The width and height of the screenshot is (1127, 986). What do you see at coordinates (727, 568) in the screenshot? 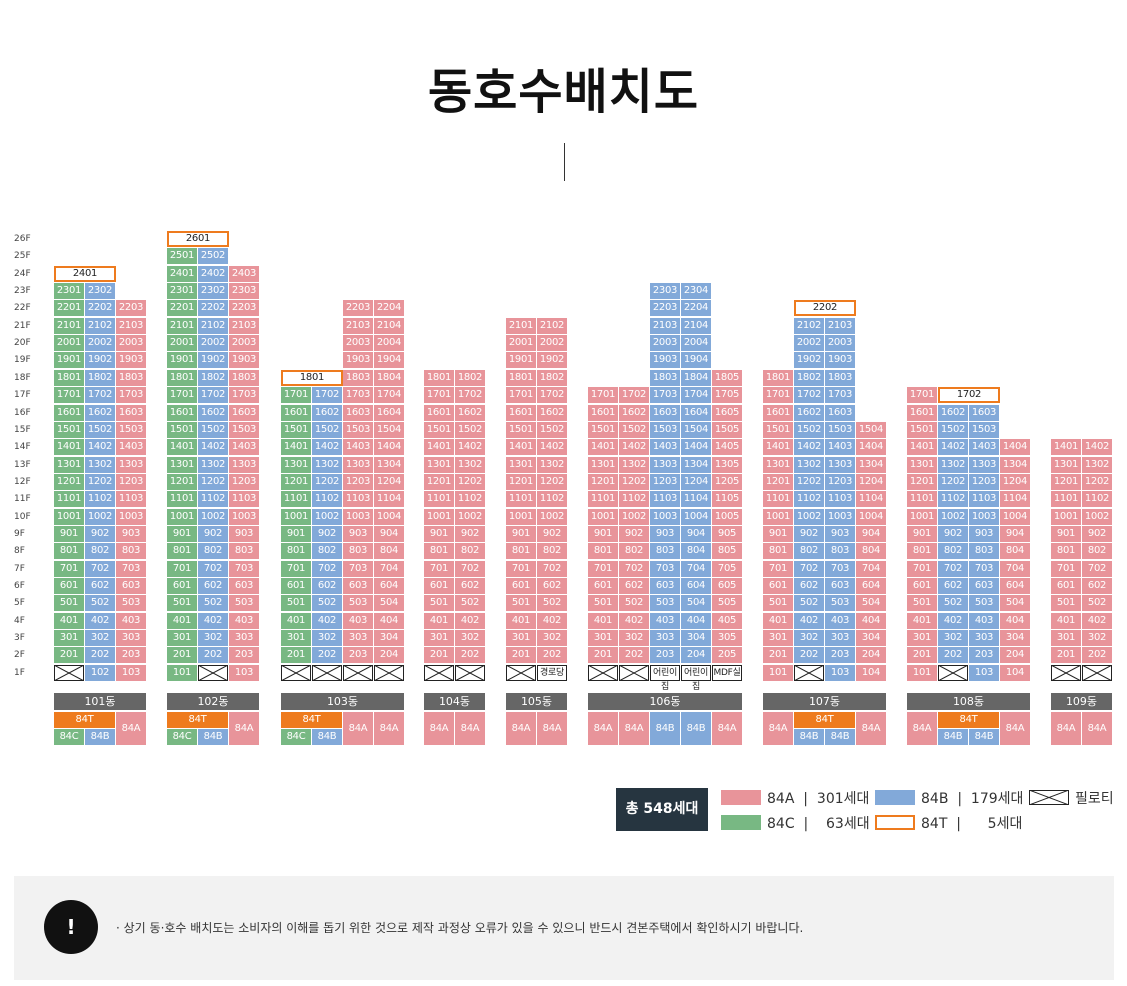
I see `unit-cell: 705` at bounding box center [727, 568].